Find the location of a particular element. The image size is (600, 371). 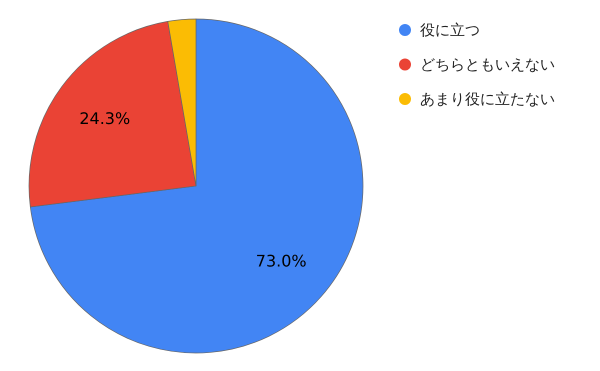

legend-label: あまり役に立たない is located at coordinates (487, 99).